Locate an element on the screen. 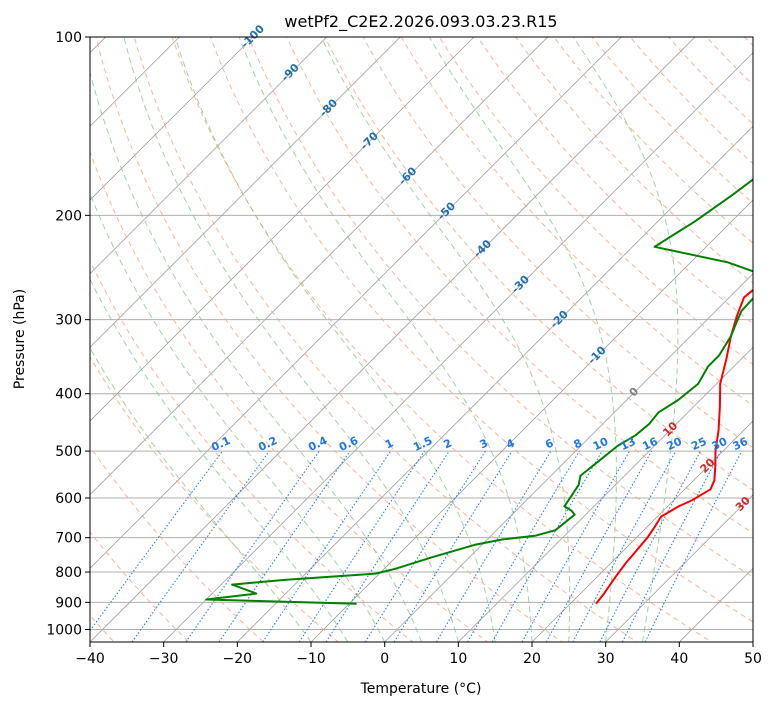 The height and width of the screenshot is (708, 775). temperature-profile is located at coordinates (674, 446).